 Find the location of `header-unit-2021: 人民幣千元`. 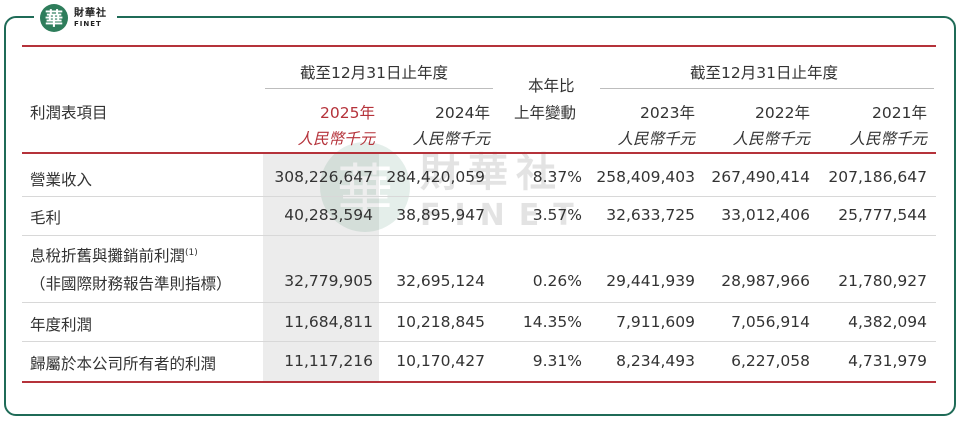

header-unit-2021: 人民幣千元 is located at coordinates (888, 139).